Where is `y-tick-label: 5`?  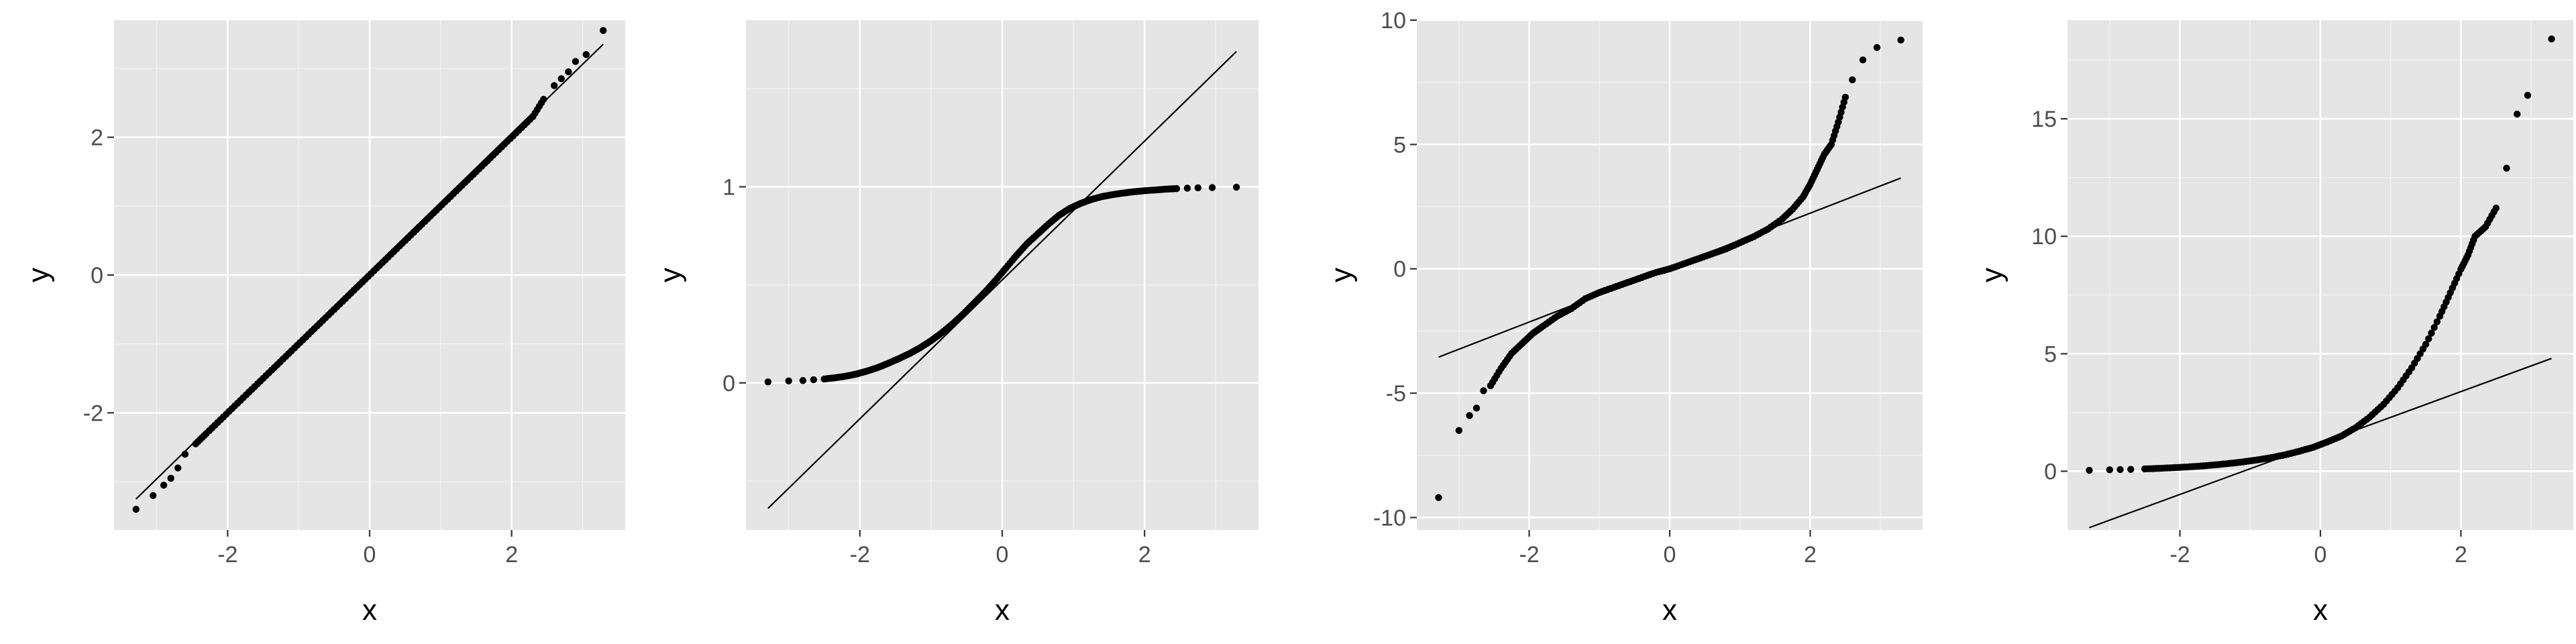
y-tick-label: 5 is located at coordinates (2050, 354).